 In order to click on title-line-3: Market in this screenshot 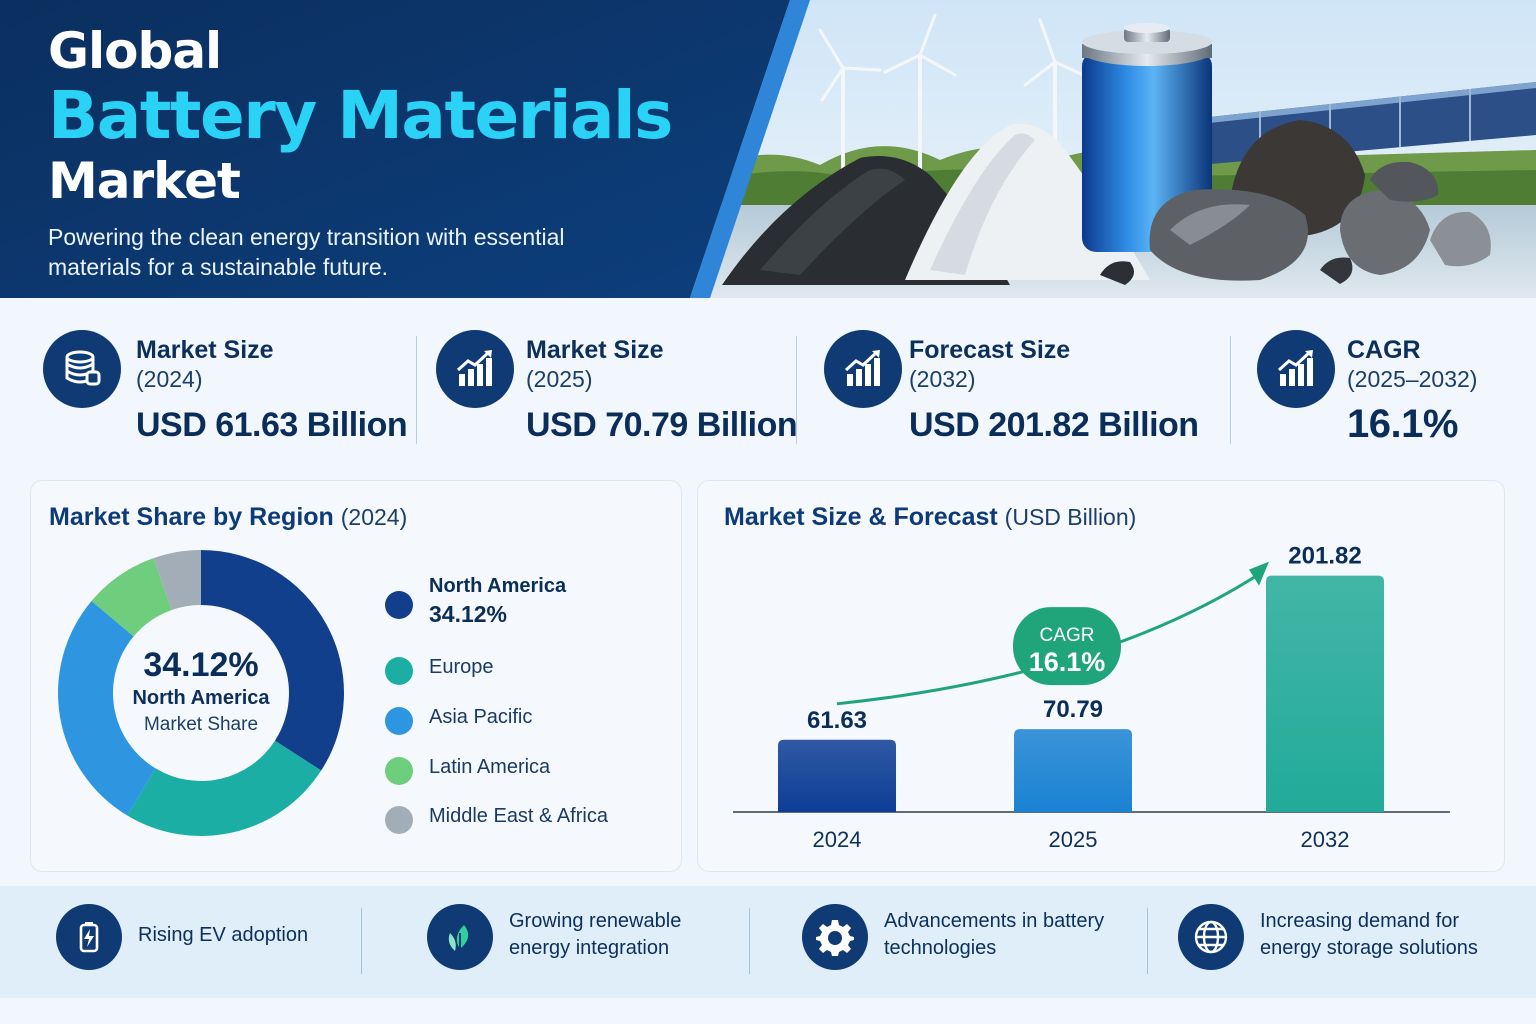, I will do `click(144, 181)`.